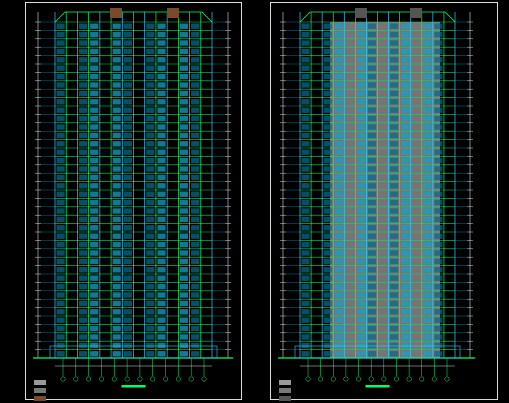 The height and width of the screenshot is (403, 509). What do you see at coordinates (285, 390) in the screenshot?
I see `legend-swatch` at bounding box center [285, 390].